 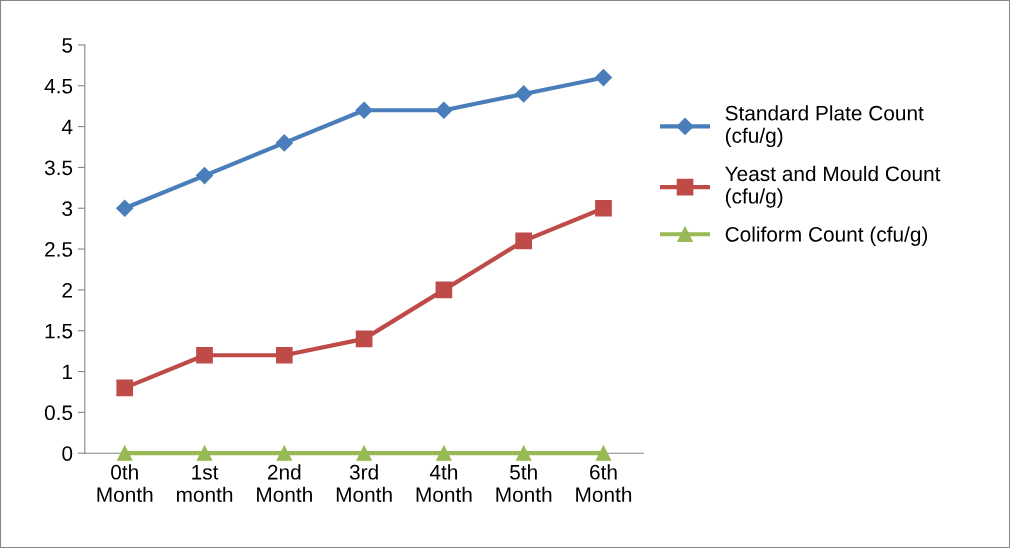 What do you see at coordinates (67, 290) in the screenshot?
I see `y-tick-label: 2` at bounding box center [67, 290].